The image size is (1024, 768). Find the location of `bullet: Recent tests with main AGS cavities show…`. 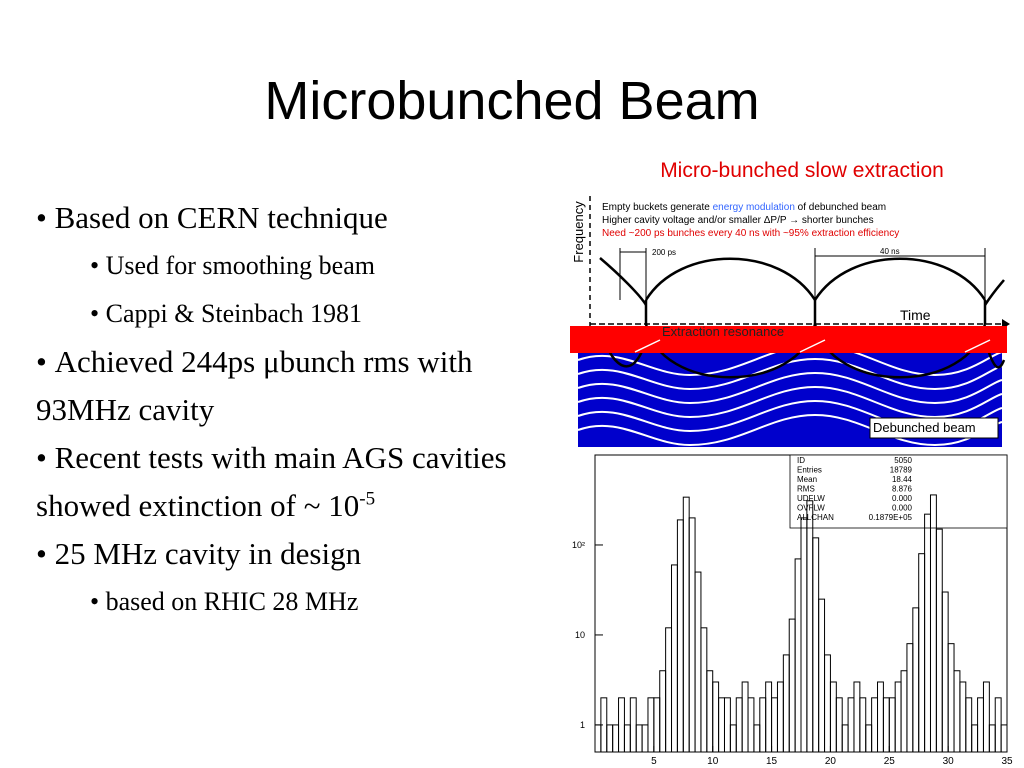

bullet: Recent tests with main AGS cavities show… is located at coordinates (286, 482).